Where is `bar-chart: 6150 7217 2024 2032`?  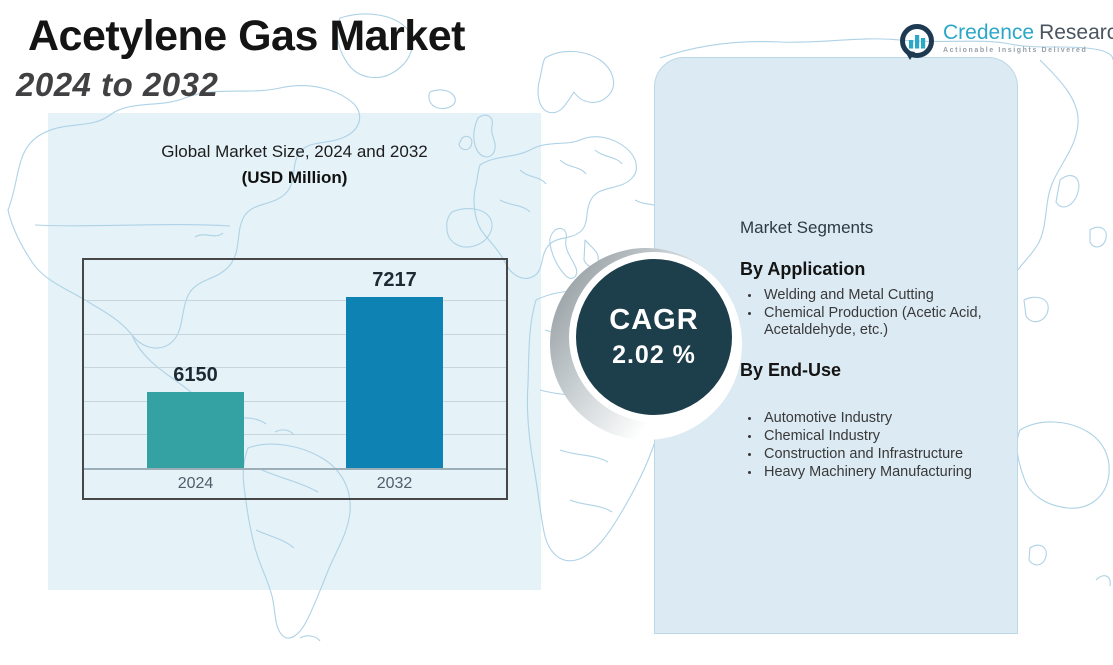 bar-chart: 6150 7217 2024 2032 is located at coordinates (295, 379).